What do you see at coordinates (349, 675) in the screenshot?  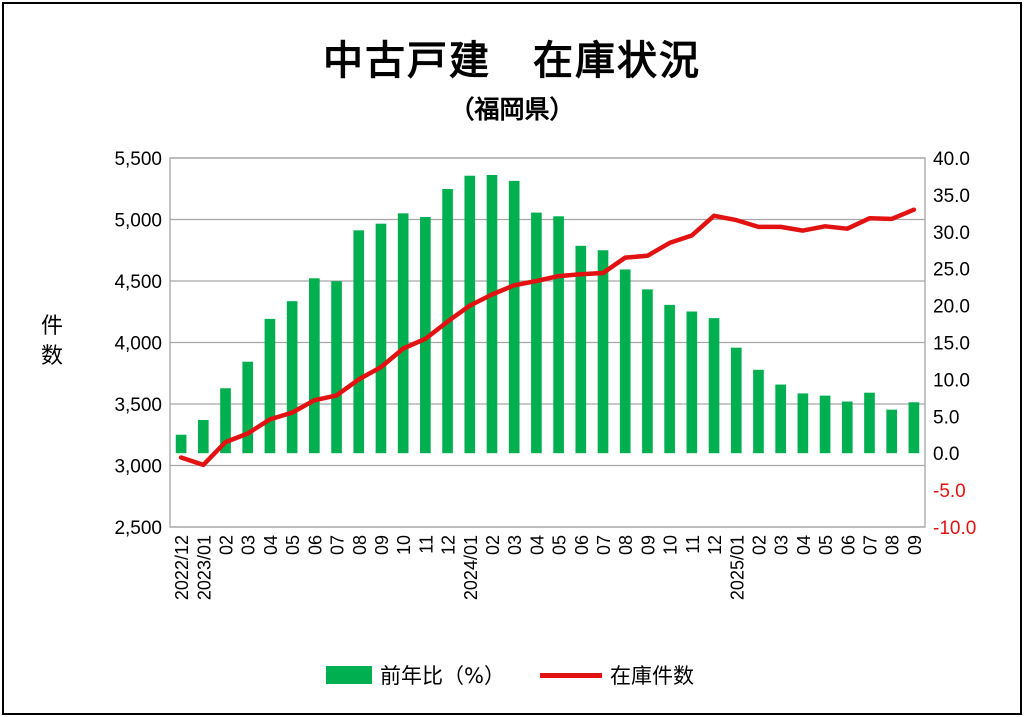 I see `legend-swatch-bar` at bounding box center [349, 675].